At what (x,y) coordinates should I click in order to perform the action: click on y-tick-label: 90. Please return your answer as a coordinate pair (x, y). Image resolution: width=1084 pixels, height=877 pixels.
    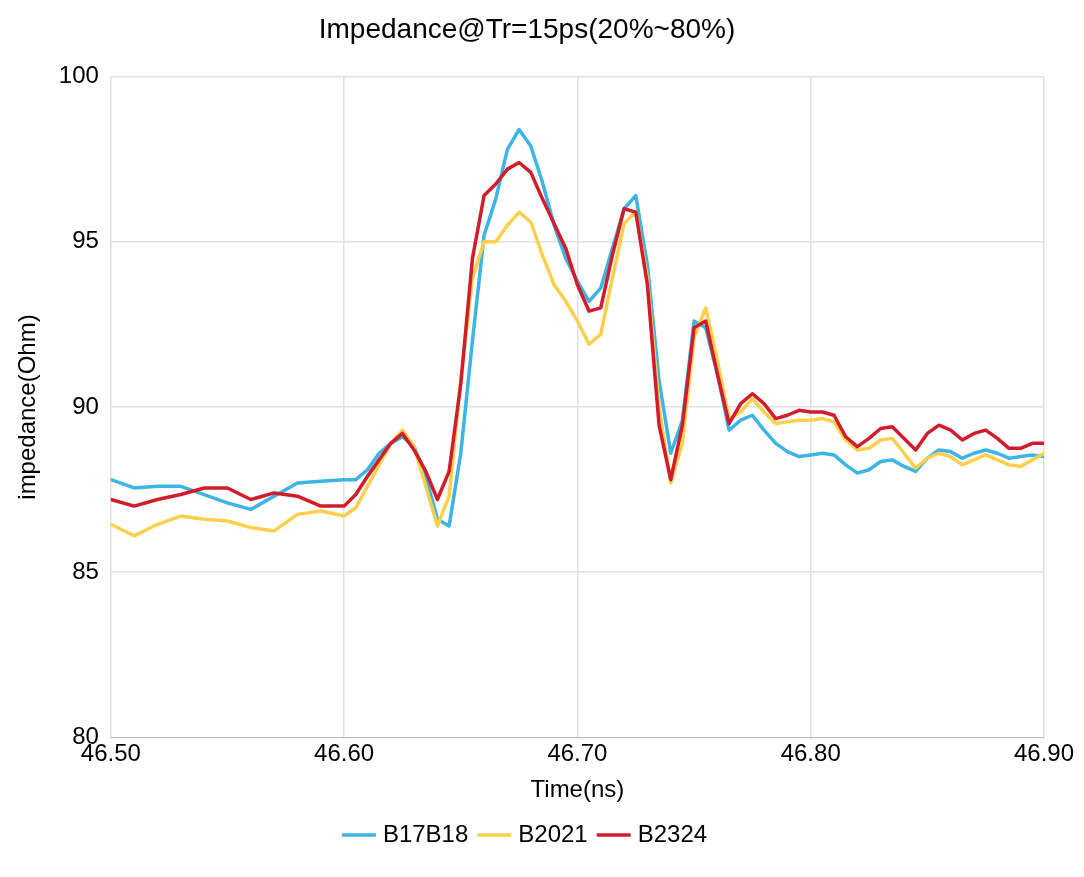
    Looking at the image, I should click on (85, 405).